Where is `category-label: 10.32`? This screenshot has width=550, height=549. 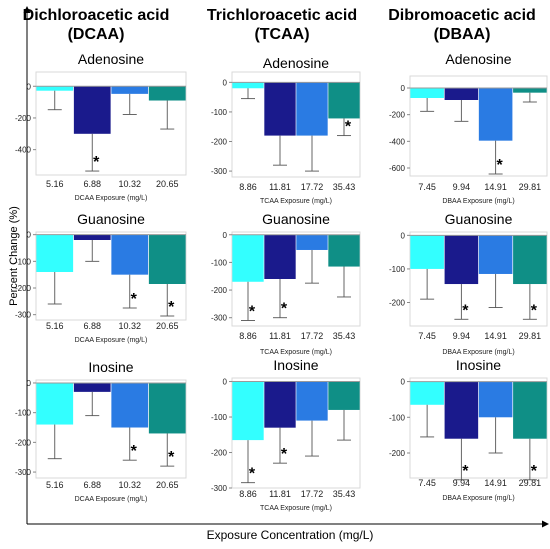
category-label: 10.32 is located at coordinates (129, 184).